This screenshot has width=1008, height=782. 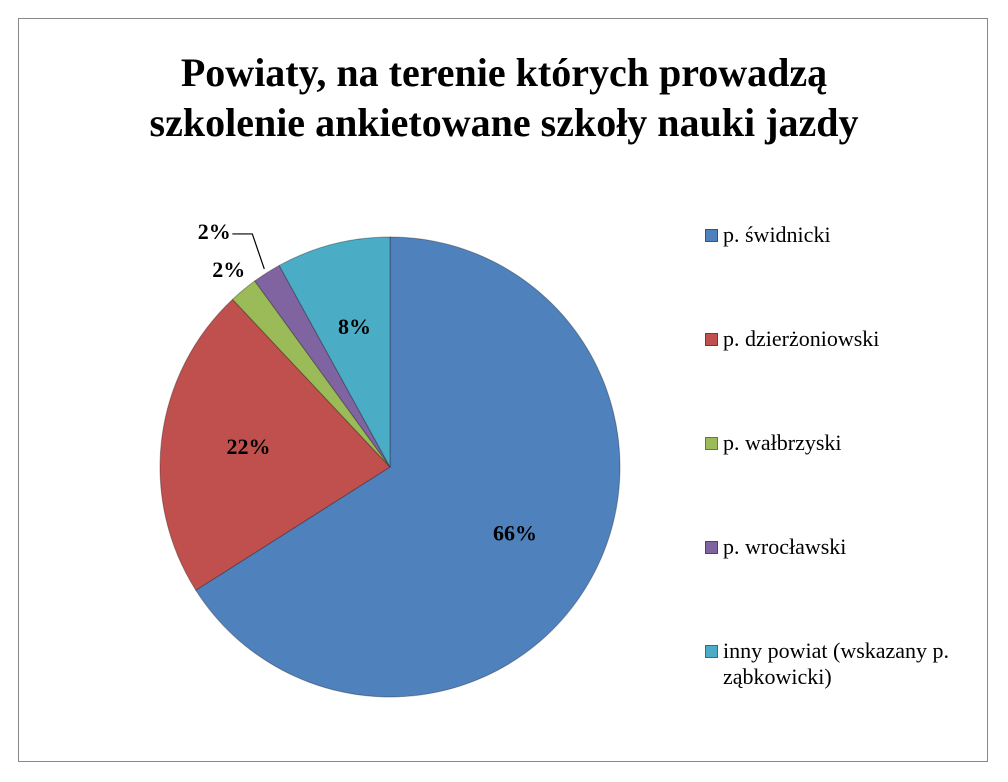 What do you see at coordinates (782, 442) in the screenshot?
I see `legend-label: p. wałbrzyski` at bounding box center [782, 442].